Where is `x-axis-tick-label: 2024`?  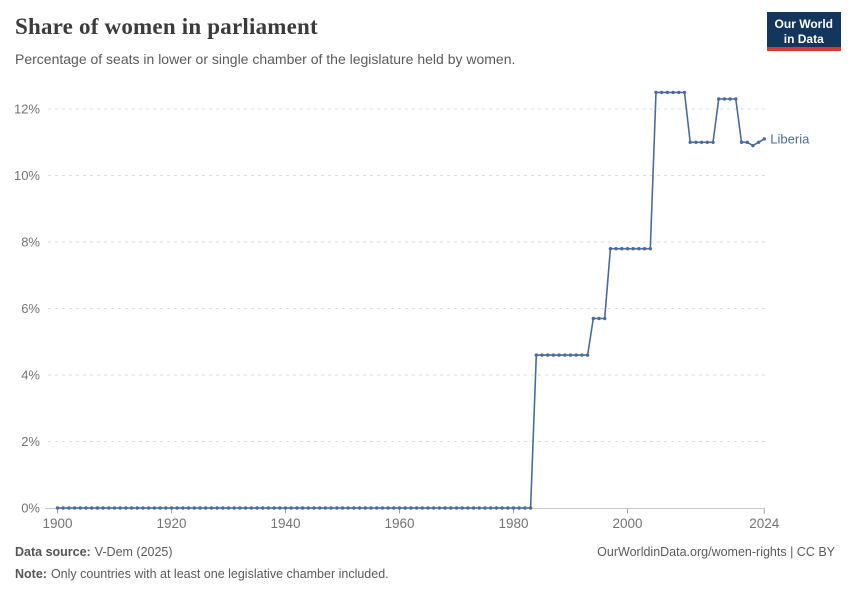
x-axis-tick-label: 2024 is located at coordinates (764, 523).